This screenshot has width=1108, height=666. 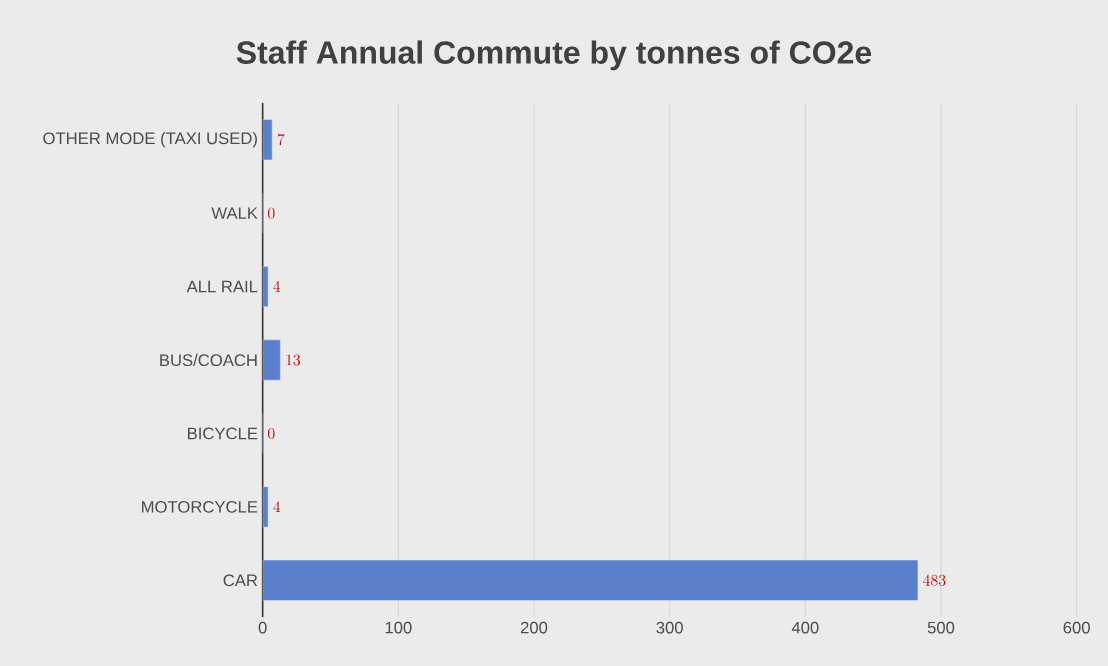 I want to click on y-tick-label: BUS/COACH, so click(x=208, y=360).